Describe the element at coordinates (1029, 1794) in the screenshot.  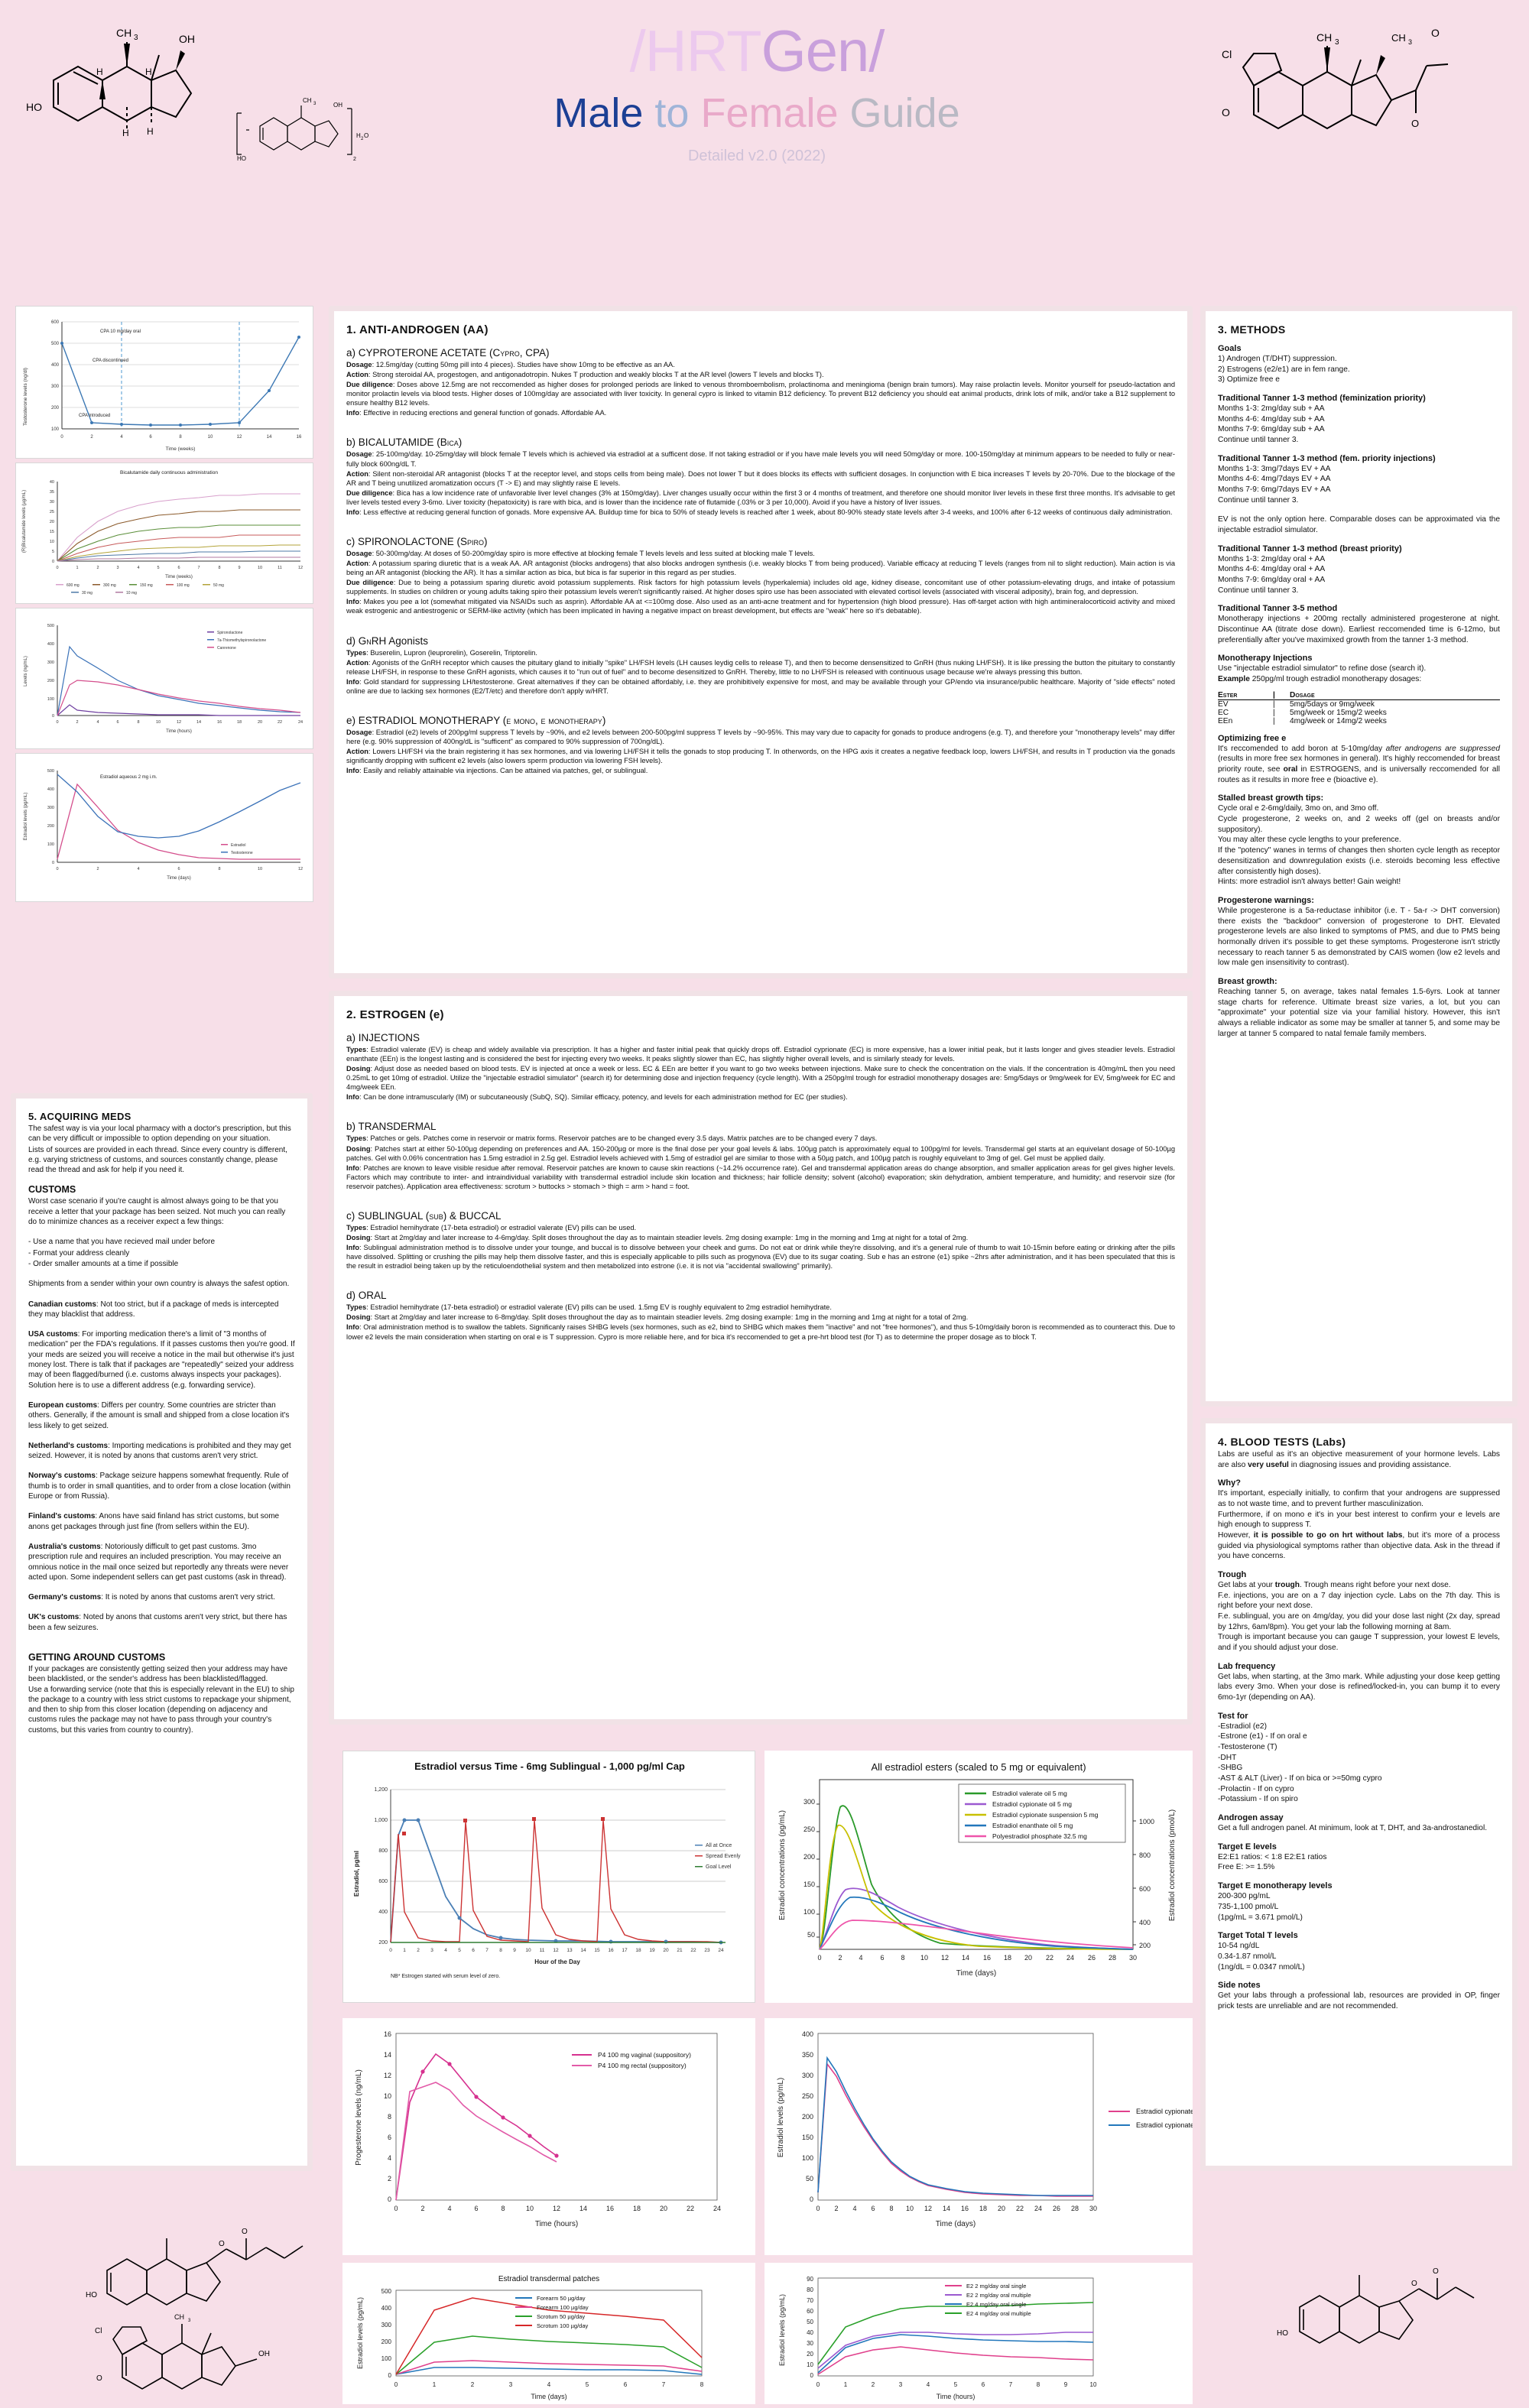
I see `svg-text: Estradiol valerate oil 5 mg` at that location.